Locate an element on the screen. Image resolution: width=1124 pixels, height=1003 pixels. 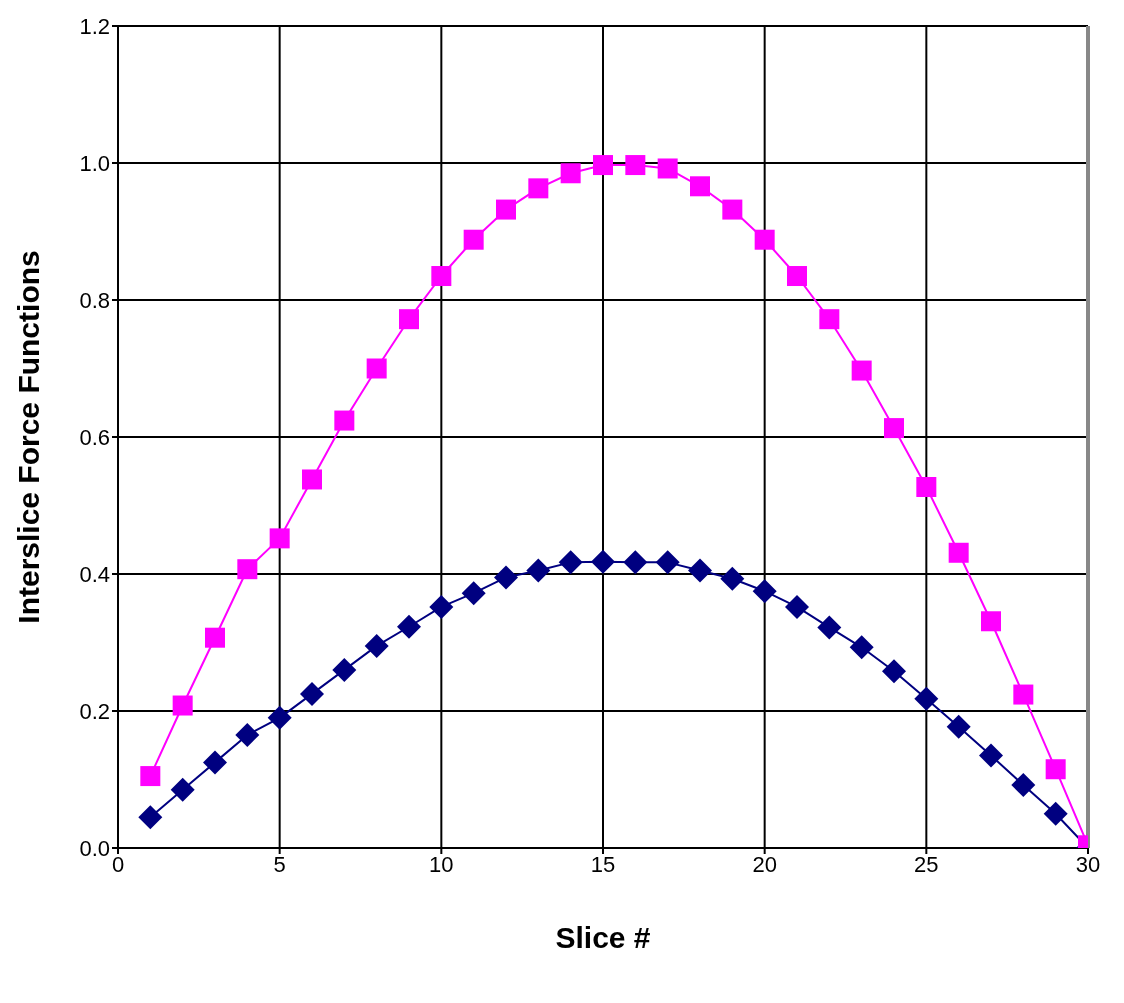
y-tick-label: 1.0 is located at coordinates (94, 163).